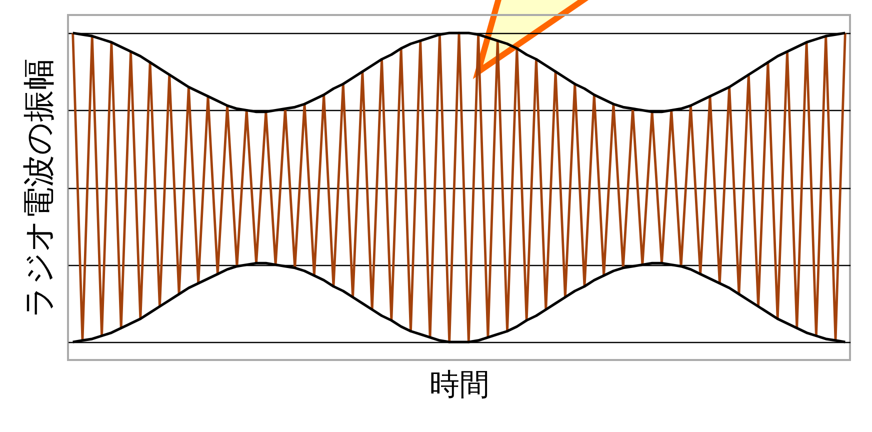 The width and height of the screenshot is (872, 432). Describe the element at coordinates (39, 188) in the screenshot. I see `y-axis-title: ラジオ電波の振幅` at that location.